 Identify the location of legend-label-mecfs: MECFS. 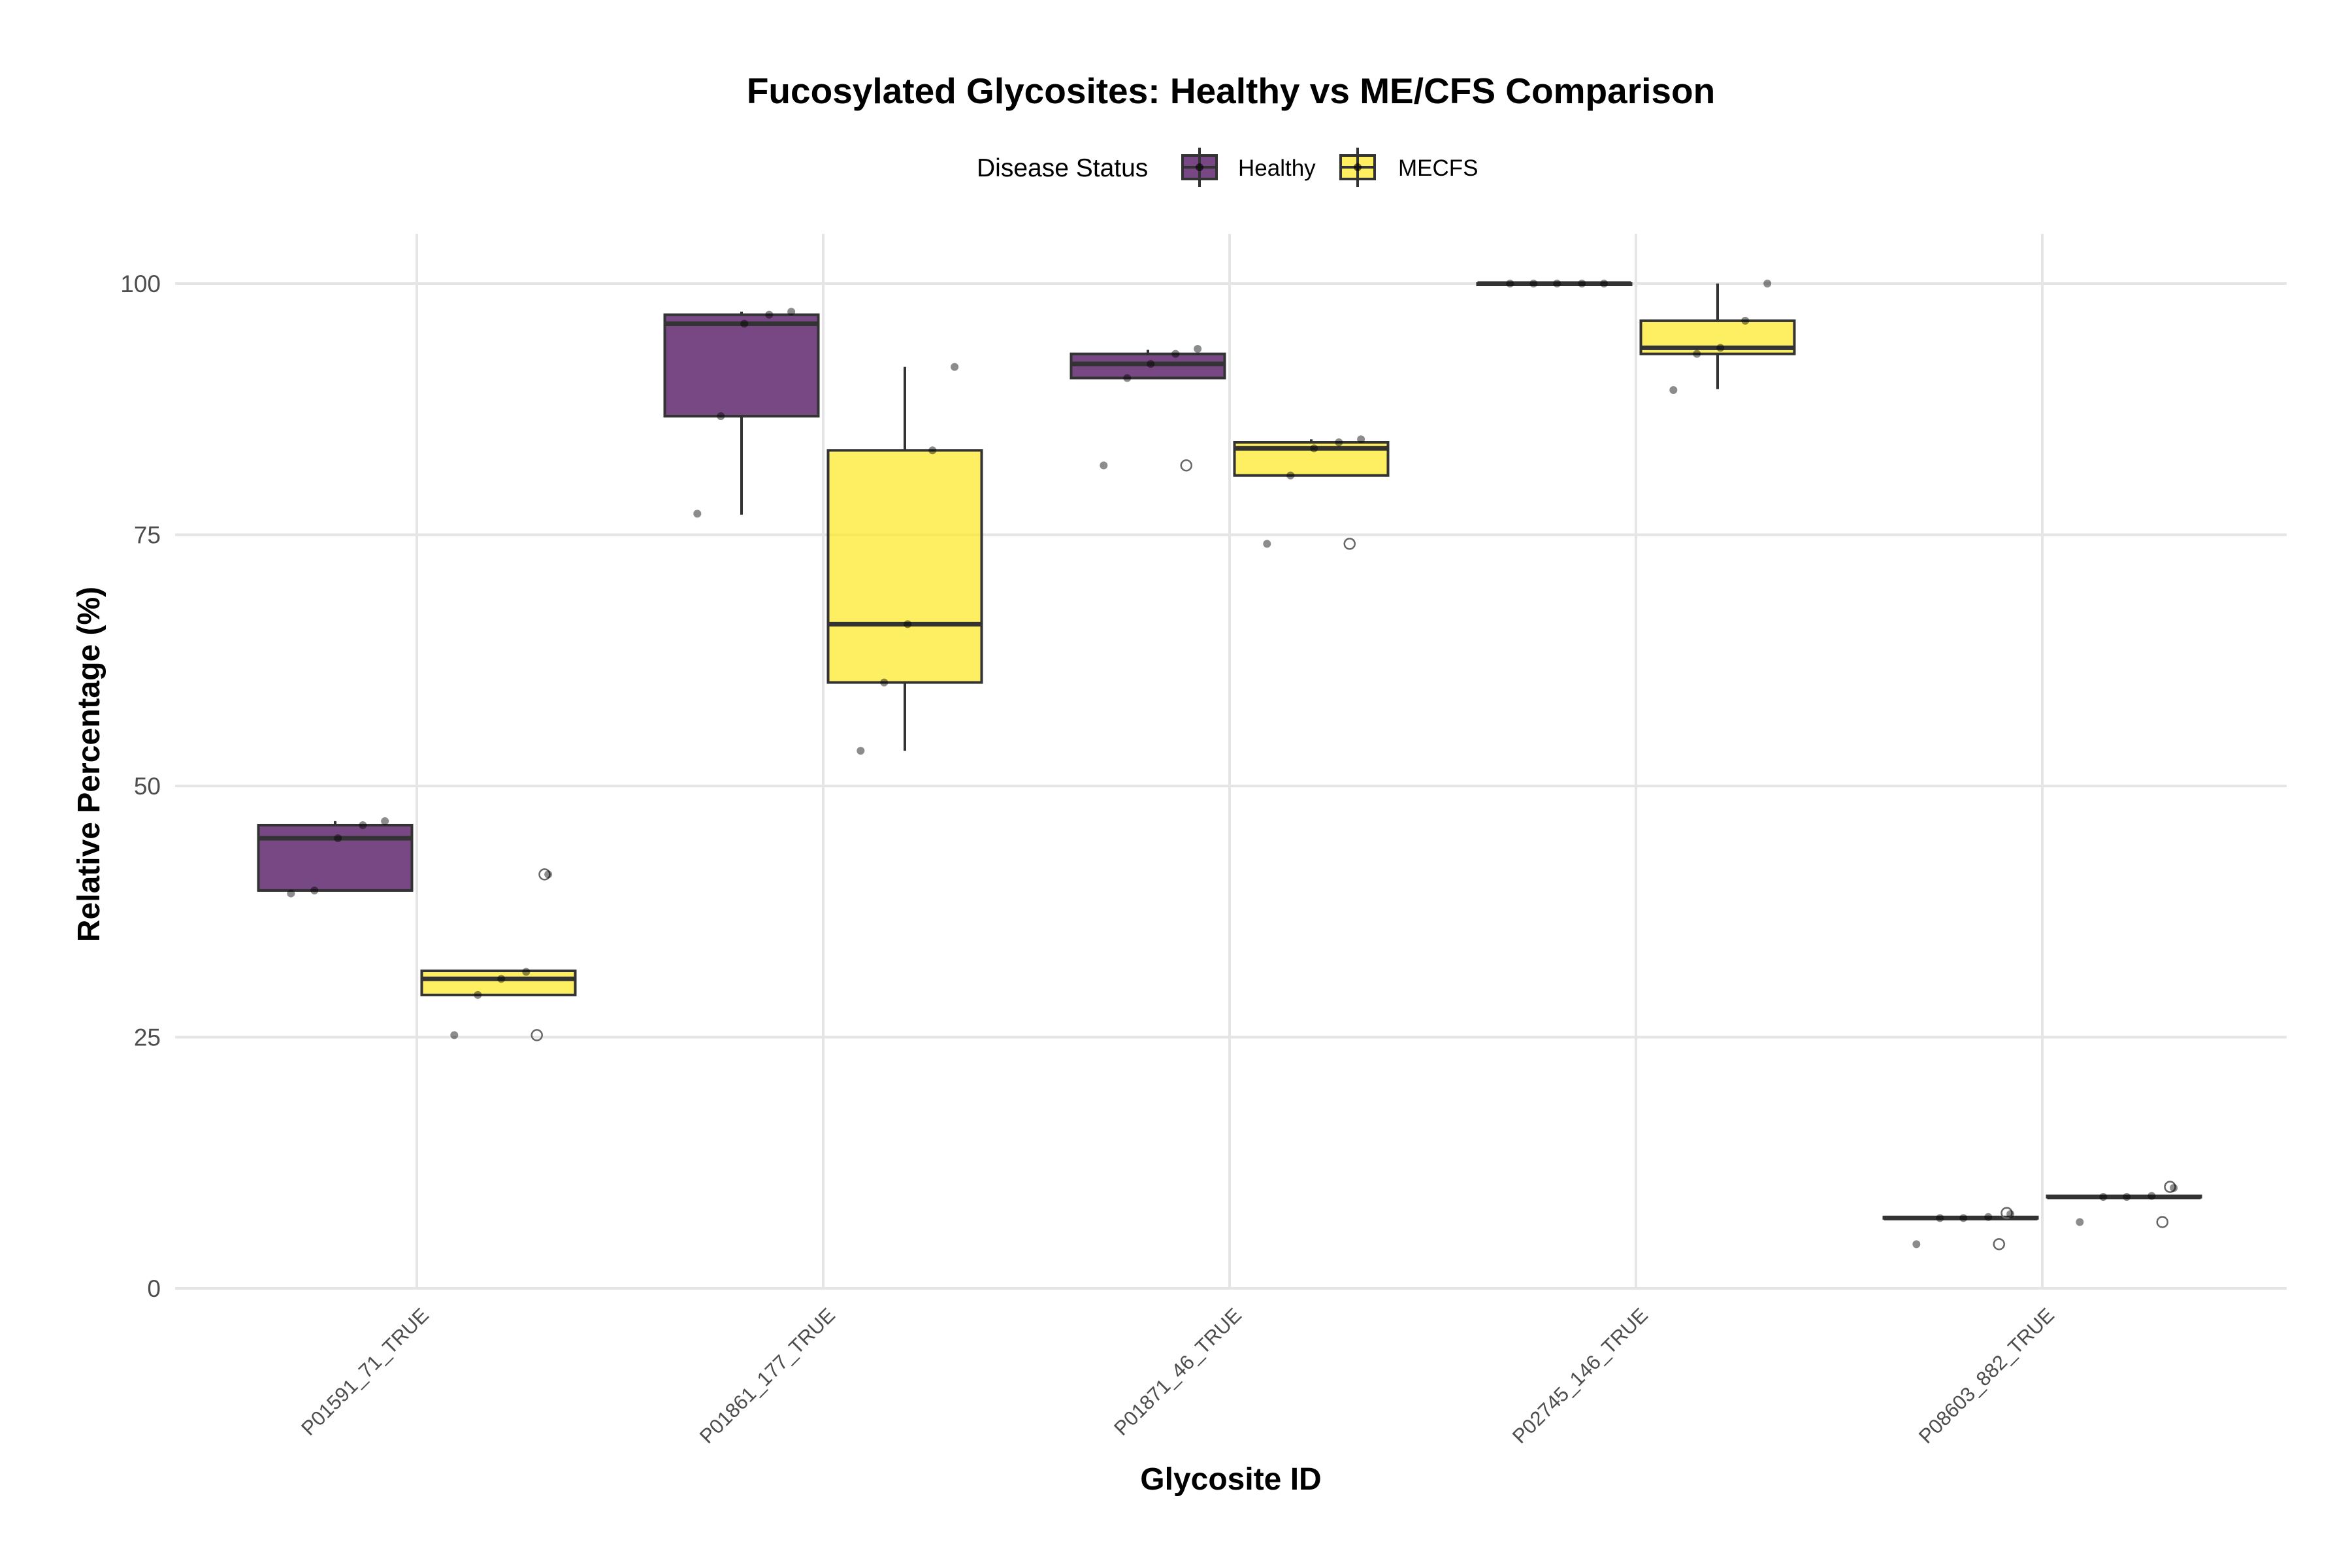
(1438, 168).